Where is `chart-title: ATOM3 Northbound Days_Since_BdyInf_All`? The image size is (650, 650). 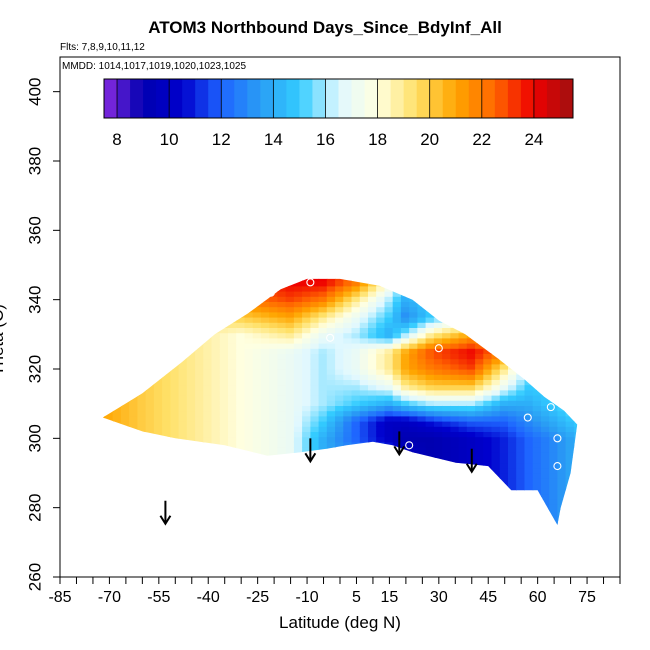
chart-title: ATOM3 Northbound Days_Since_BdyInf_All is located at coordinates (325, 27).